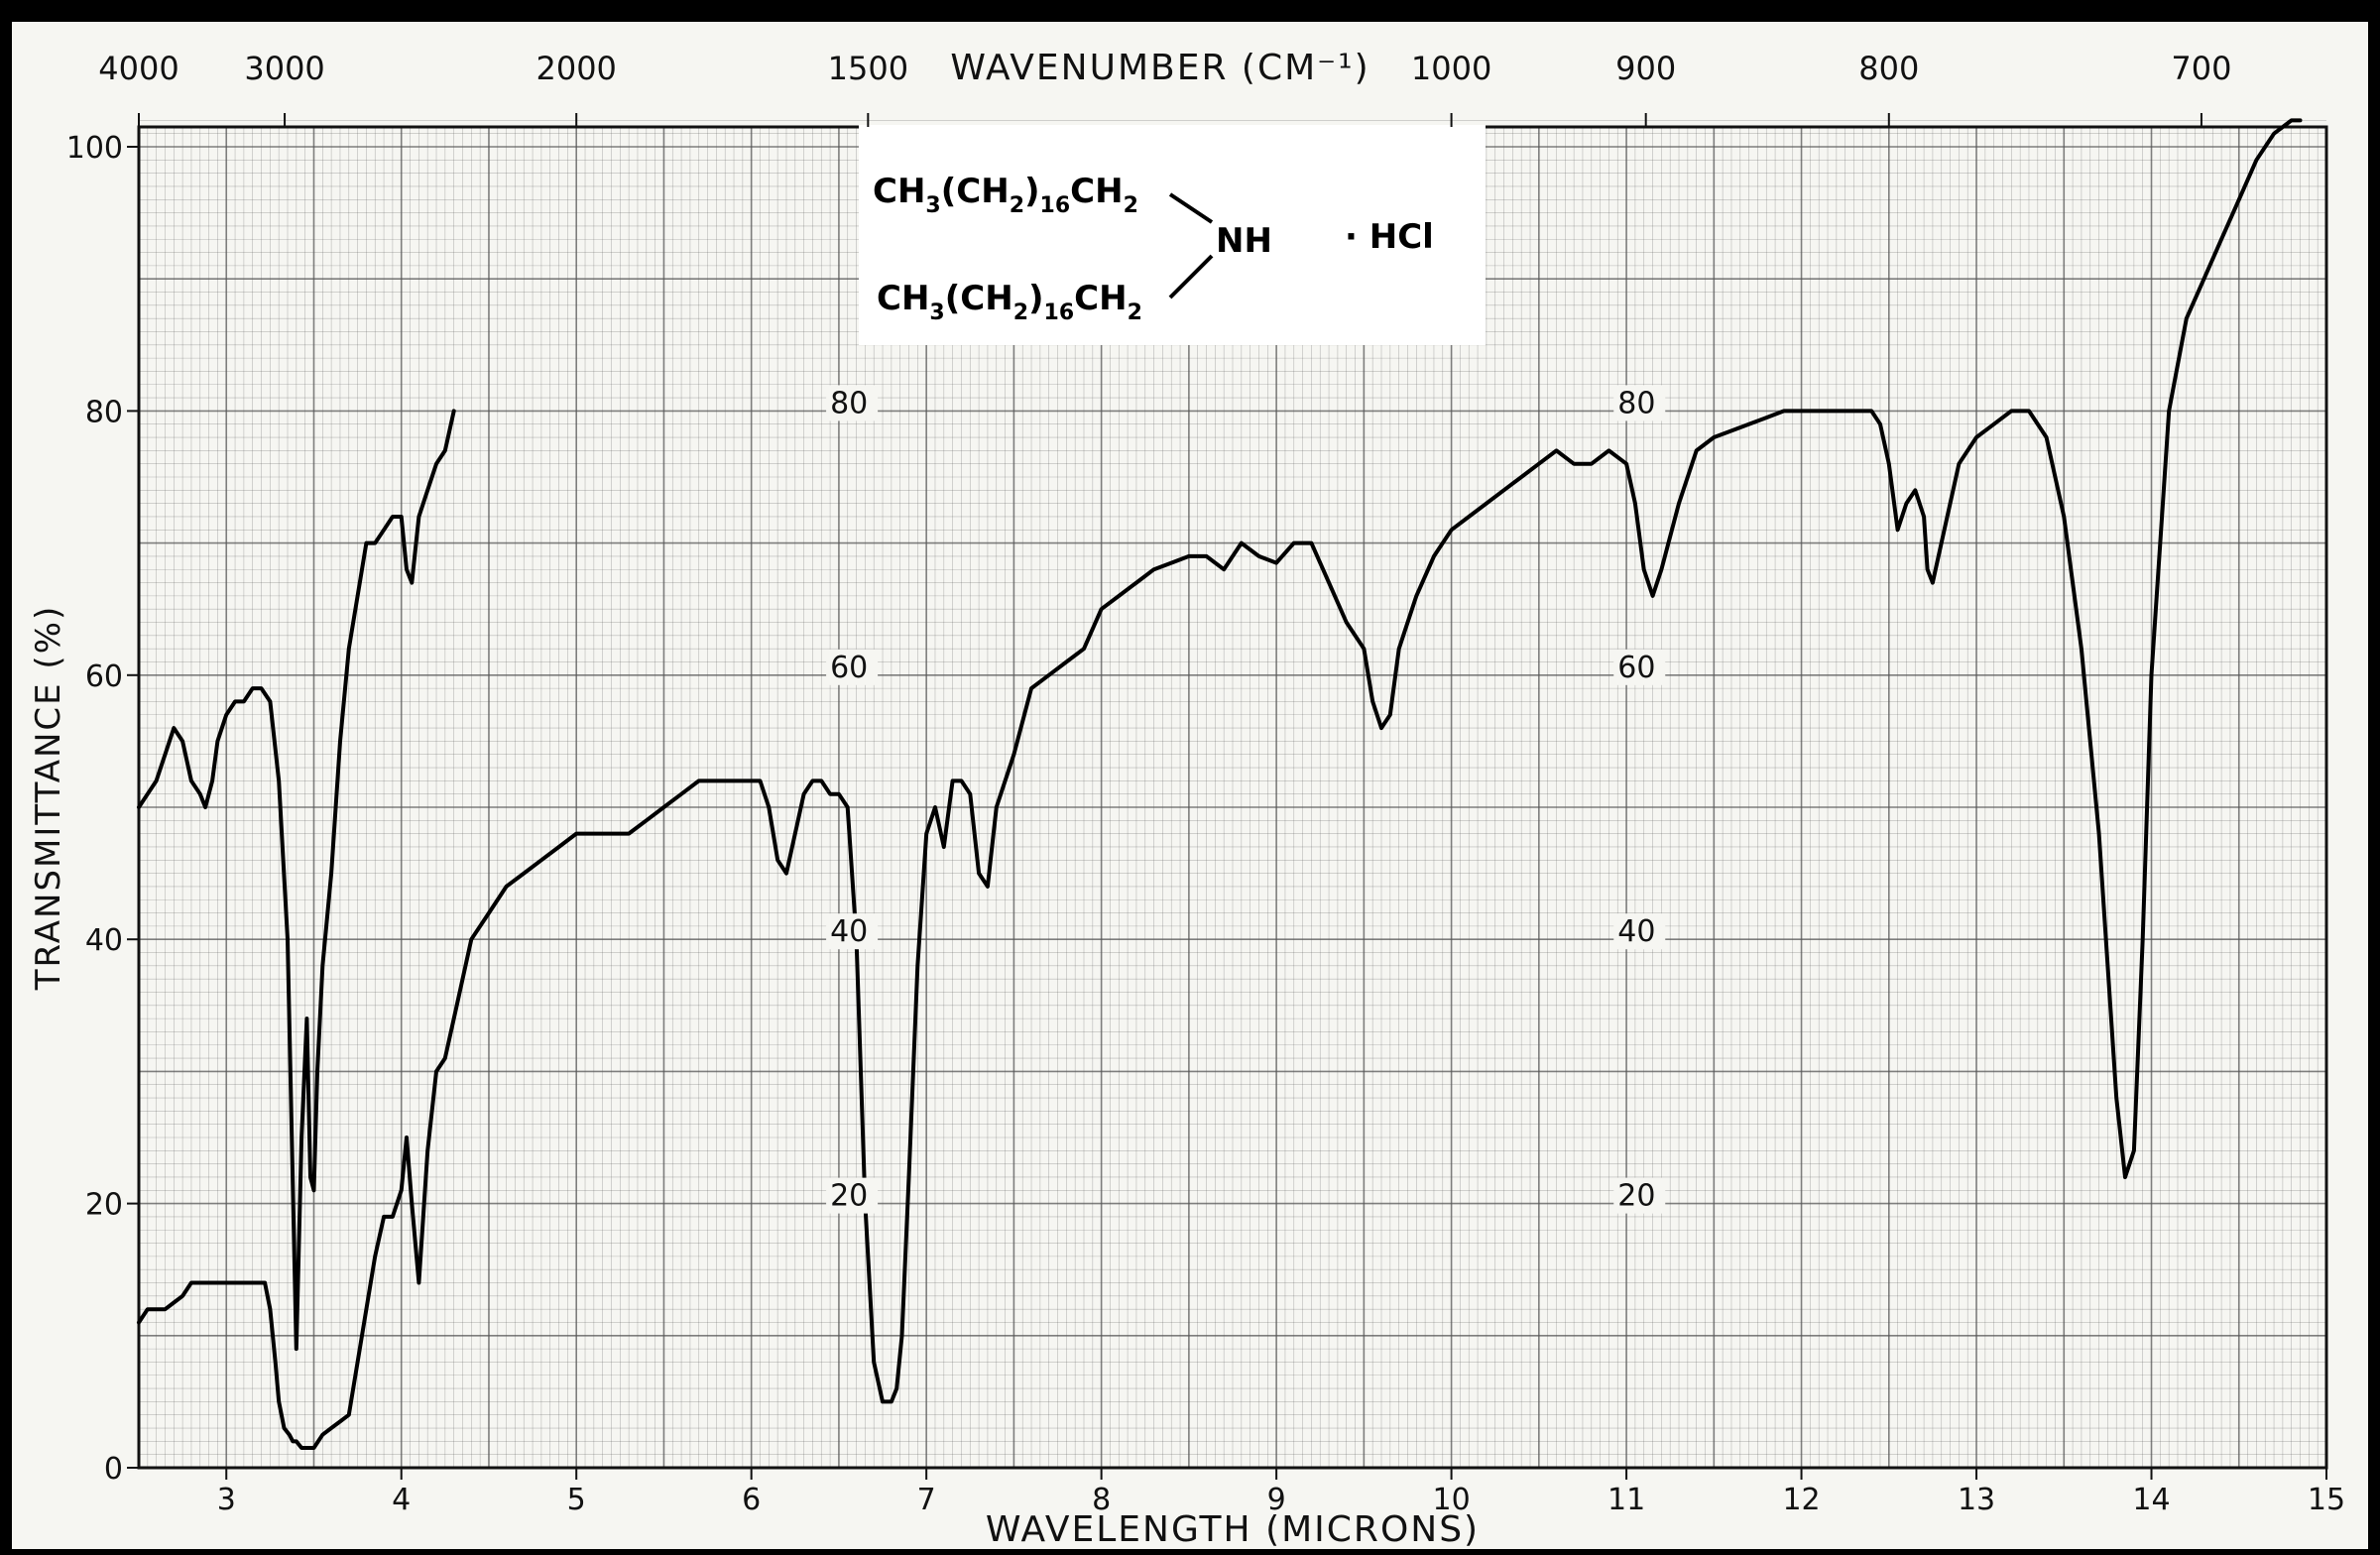 The image size is (2380, 1555). What do you see at coordinates (1276, 1500) in the screenshot?
I see `x-tick-label: 9` at bounding box center [1276, 1500].